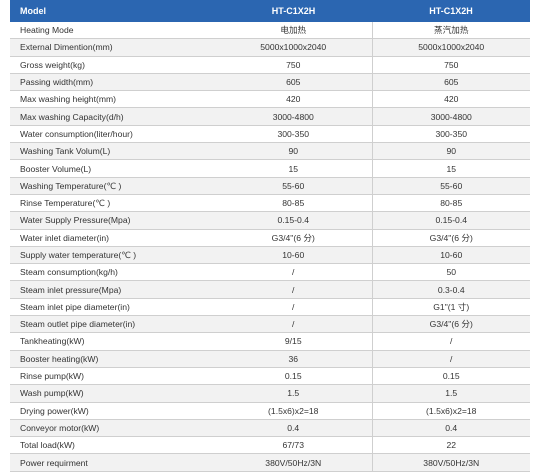 The height and width of the screenshot is (474, 542). What do you see at coordinates (112, 376) in the screenshot?
I see `row-label: Rinse pump(kW)` at bounding box center [112, 376].